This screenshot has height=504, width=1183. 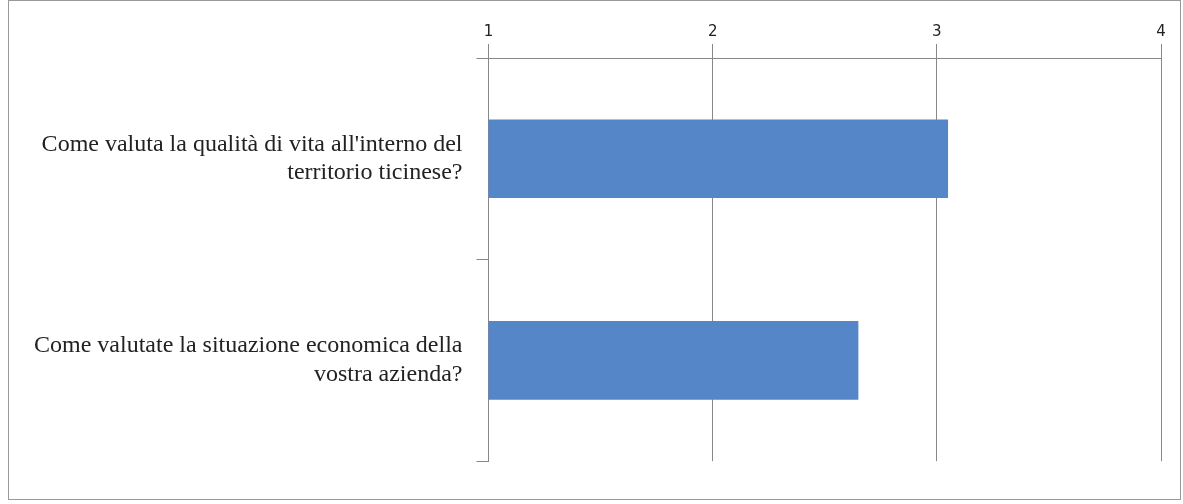 I want to click on x-tick-label: 1, so click(x=488, y=30).